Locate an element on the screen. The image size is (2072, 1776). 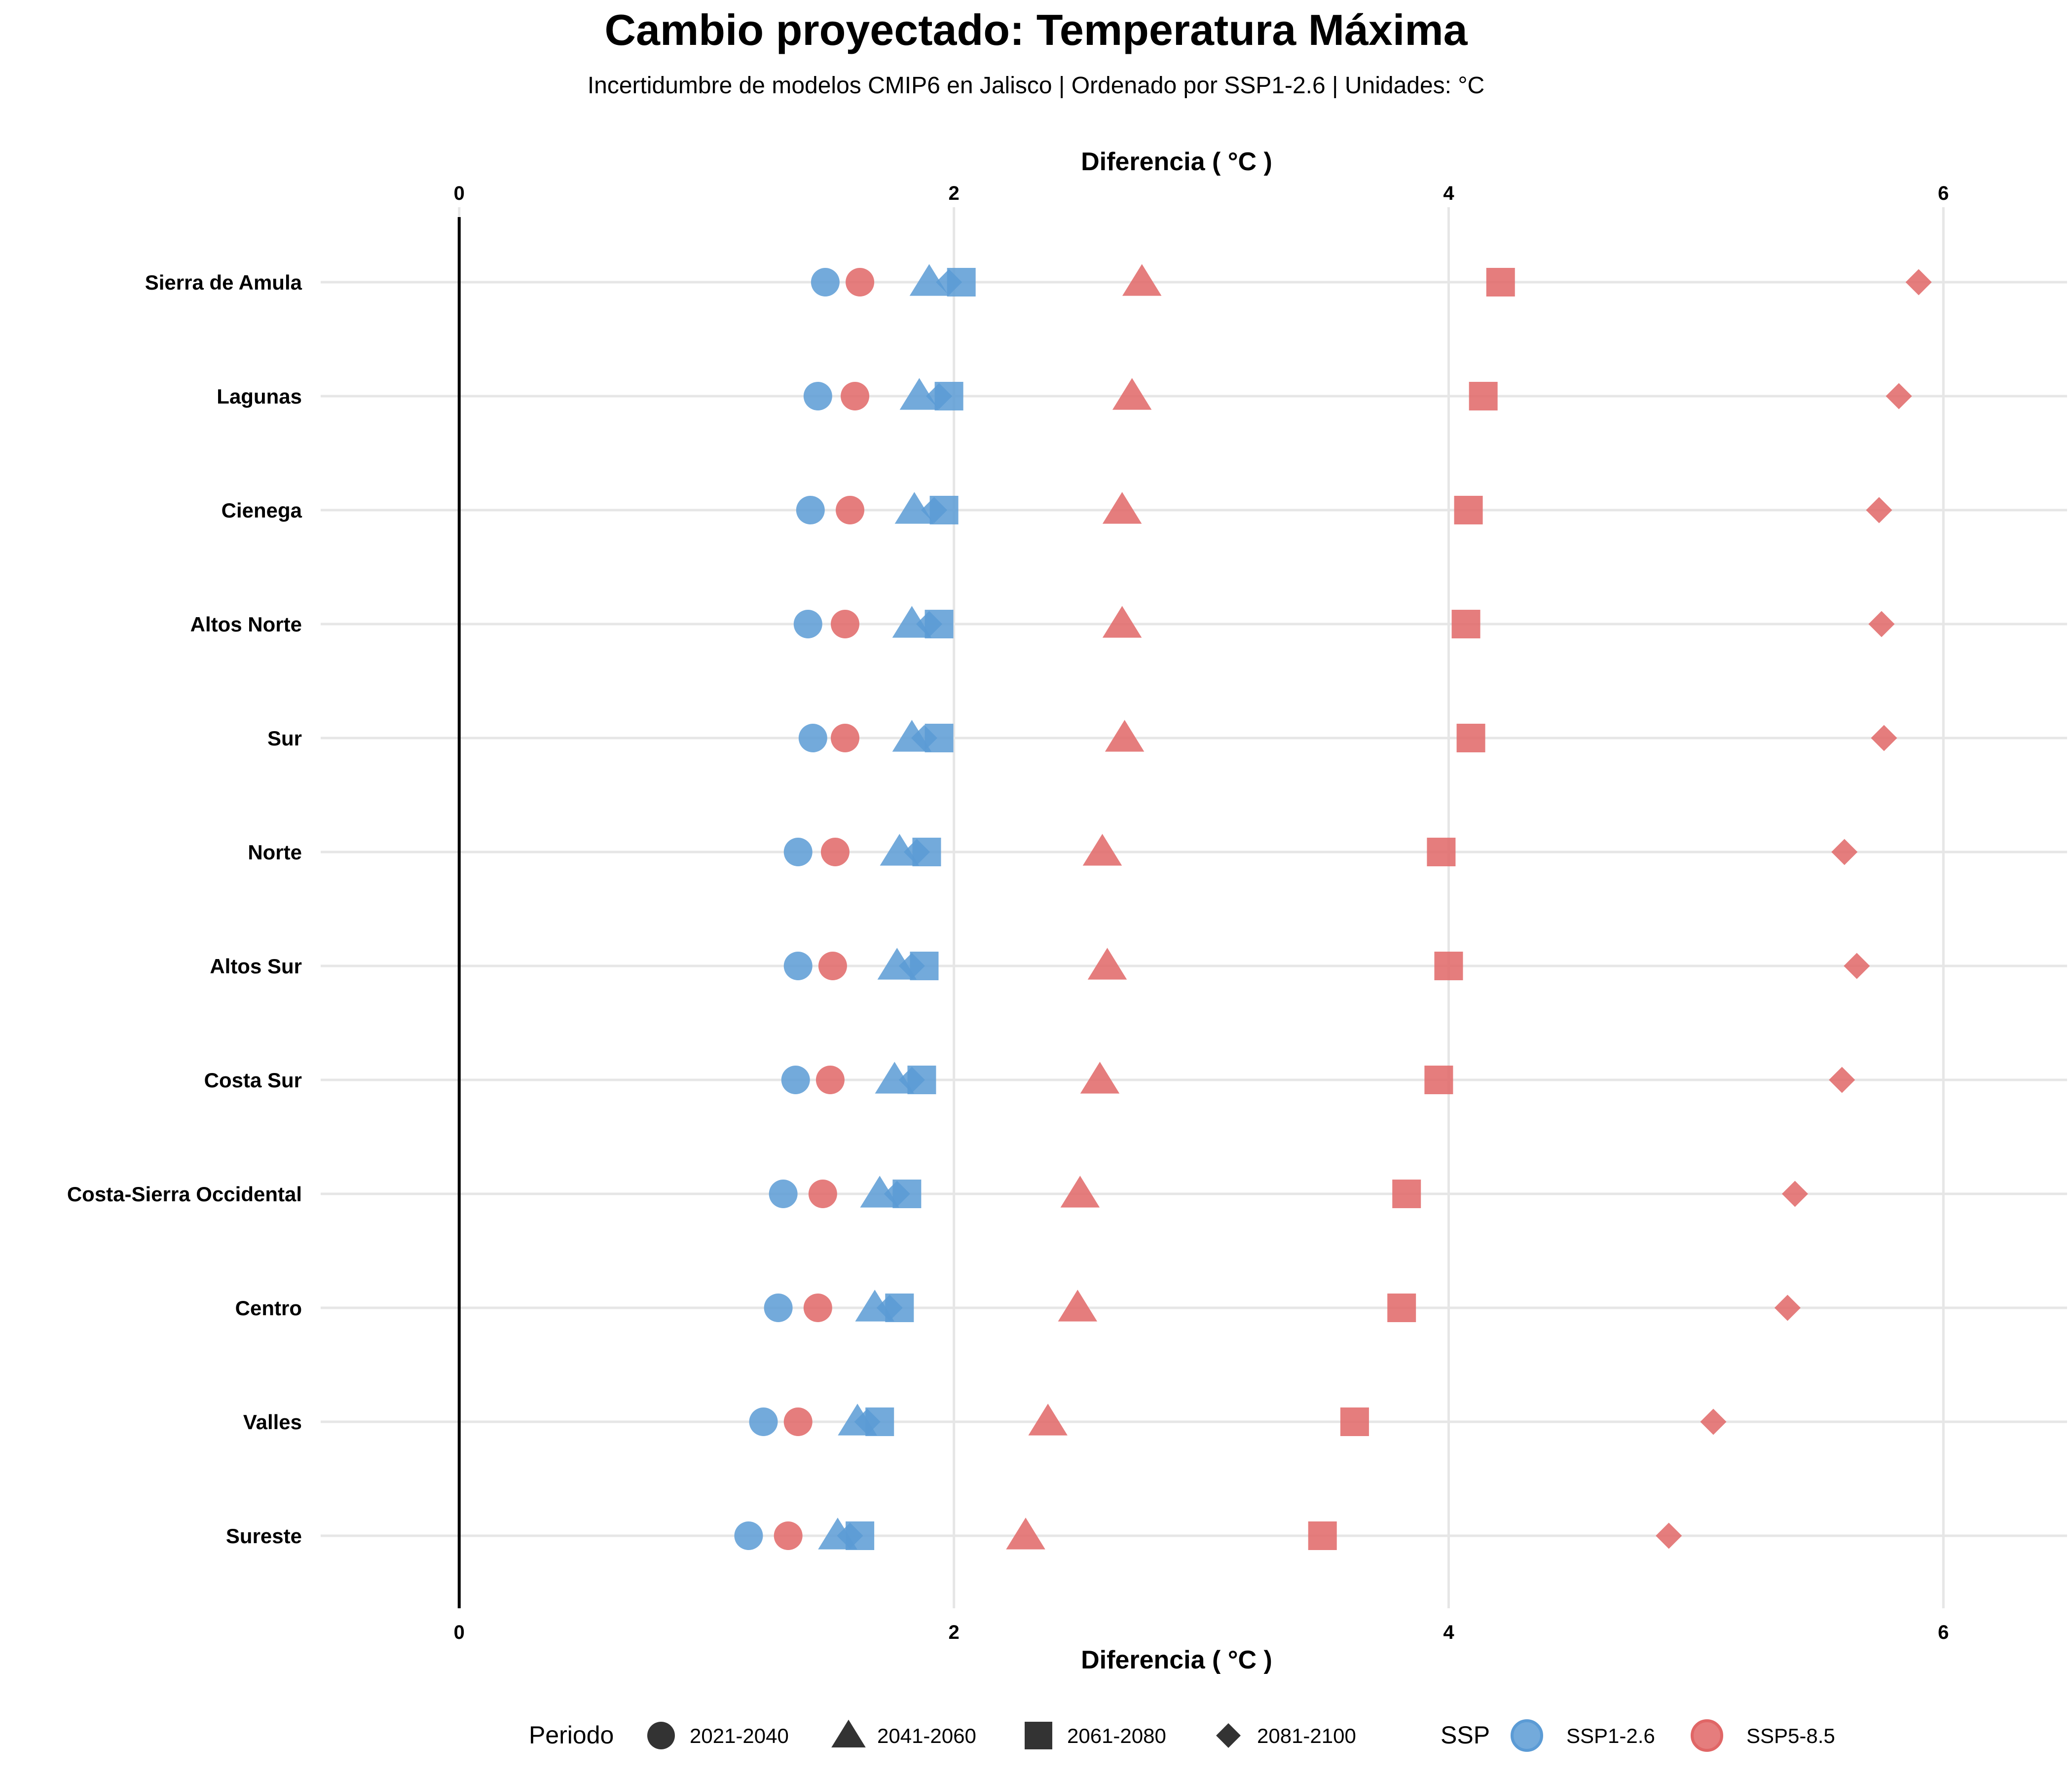
series-SSP1-2.6-2081-2100 is located at coordinates (900, 909).